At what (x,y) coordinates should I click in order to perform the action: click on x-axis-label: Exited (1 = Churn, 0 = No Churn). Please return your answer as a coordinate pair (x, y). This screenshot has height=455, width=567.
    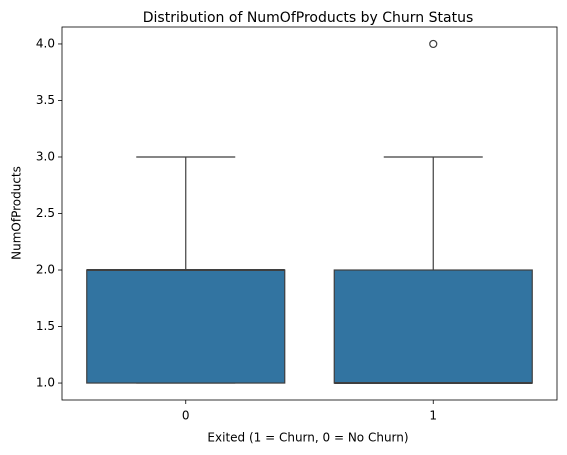
    Looking at the image, I should click on (307, 438).